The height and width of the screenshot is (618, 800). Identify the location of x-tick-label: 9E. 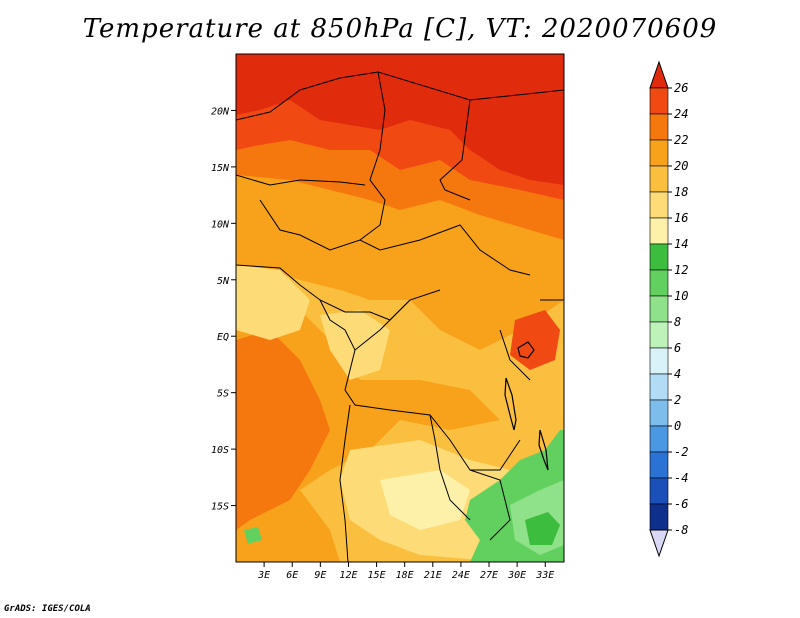
(320, 575).